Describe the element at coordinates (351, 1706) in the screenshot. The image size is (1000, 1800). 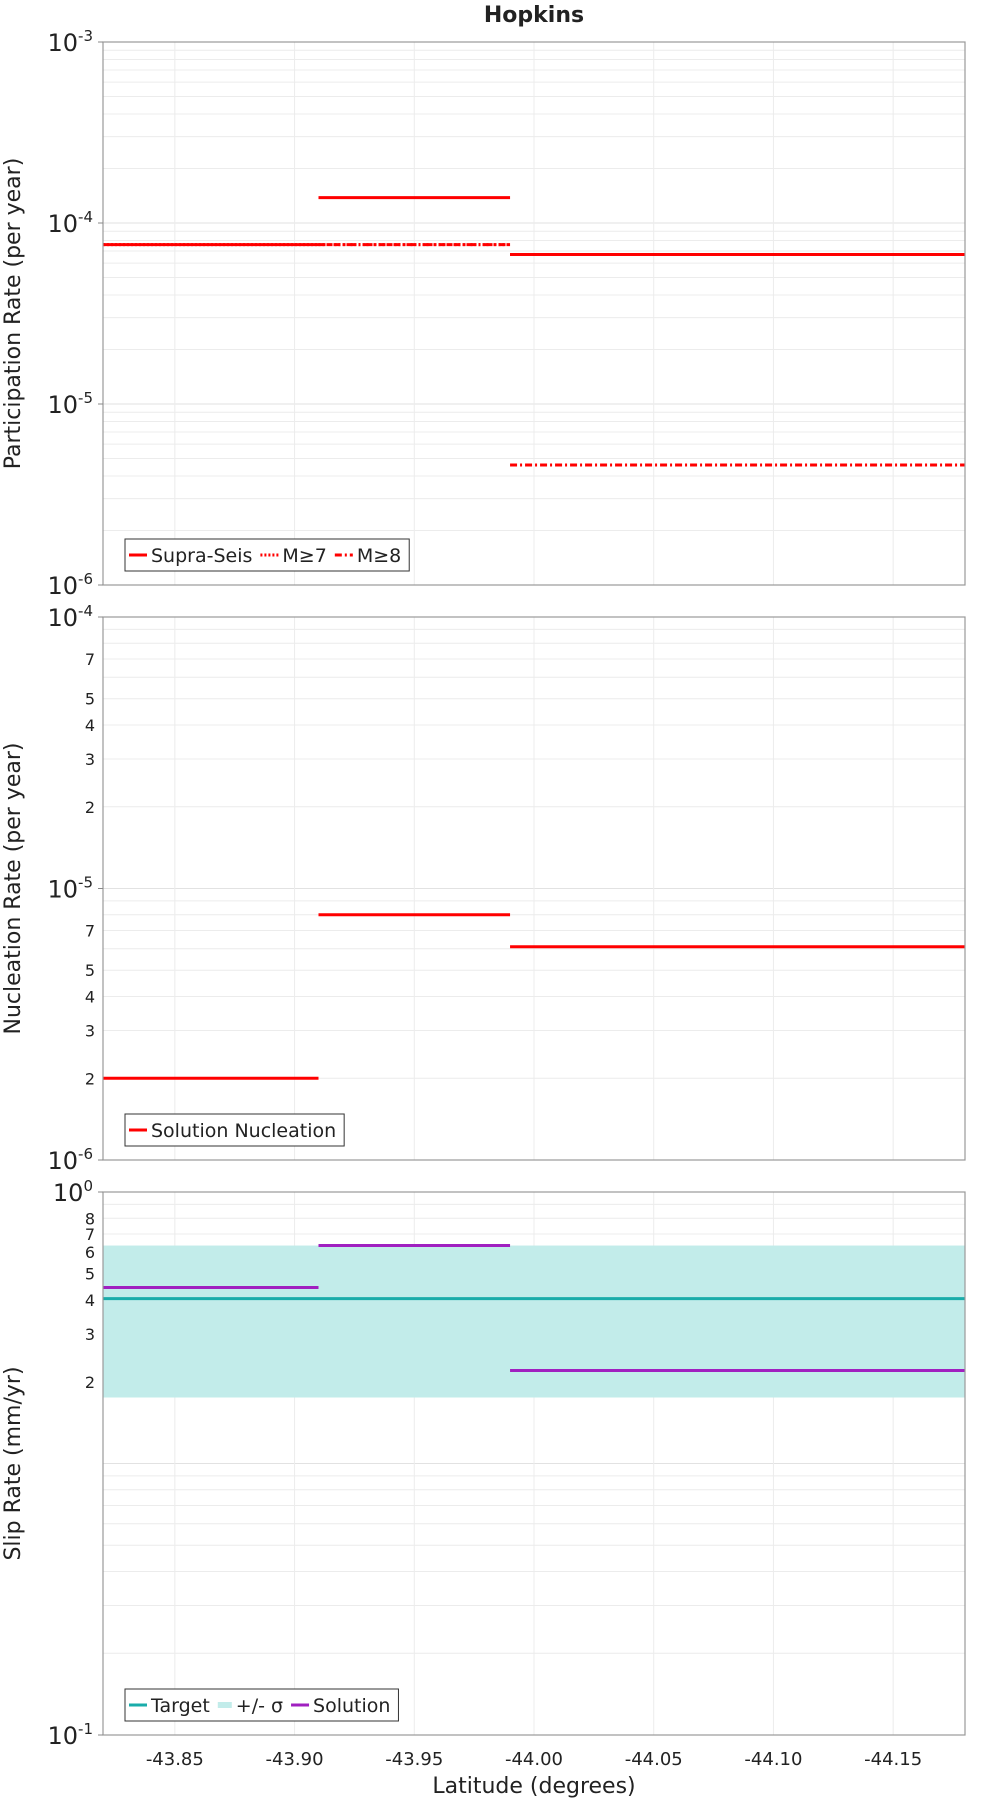
I see `legend-label: Solution` at that location.